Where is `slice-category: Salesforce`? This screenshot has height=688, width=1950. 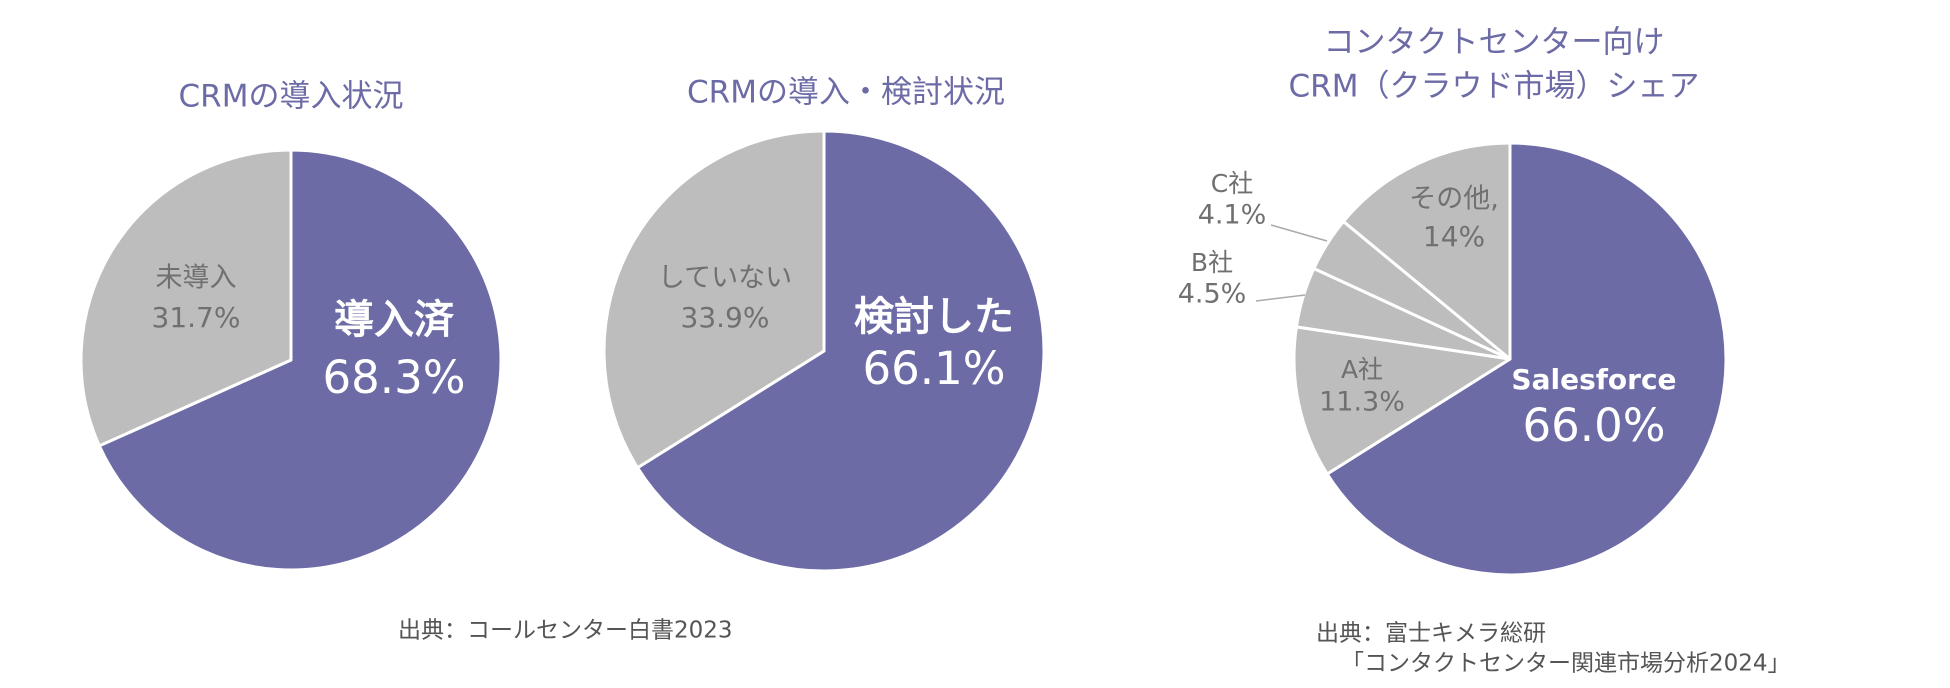 slice-category: Salesforce is located at coordinates (1593, 379).